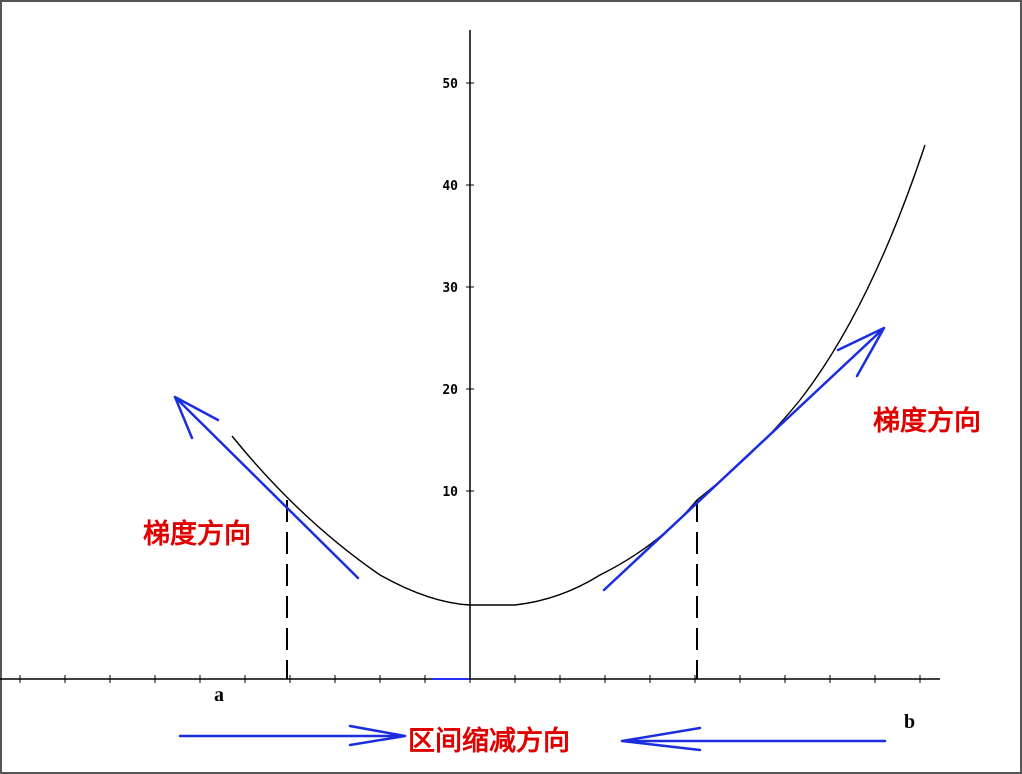  I want to click on y-tick-label: 40, so click(450, 186).